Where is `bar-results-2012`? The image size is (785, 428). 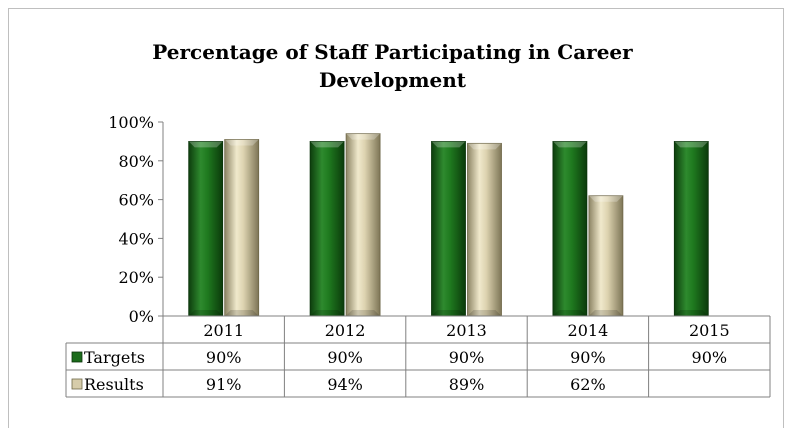 bar-results-2012 is located at coordinates (363, 225).